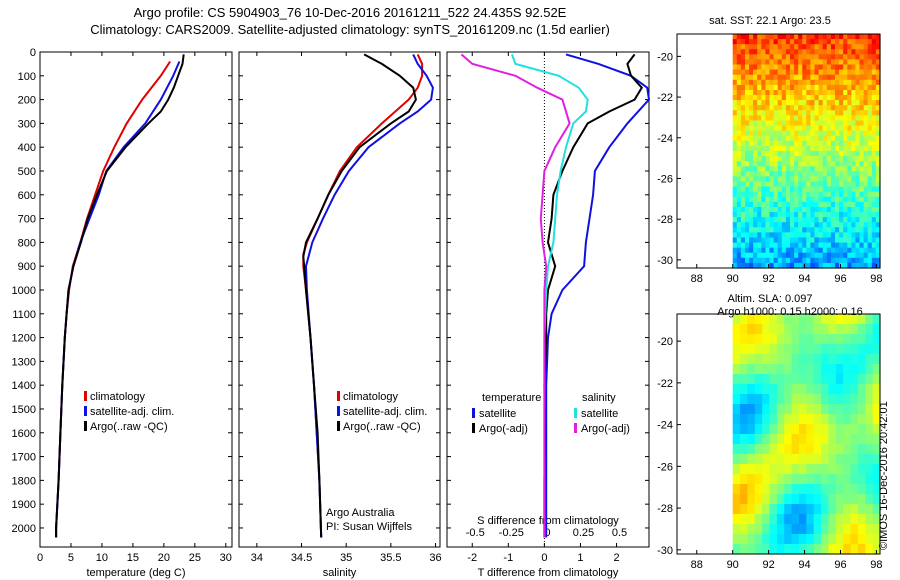 This screenshot has height=580, width=900. Describe the element at coordinates (24, 339) in the screenshot. I see `y-tick-label: 1200` at that location.